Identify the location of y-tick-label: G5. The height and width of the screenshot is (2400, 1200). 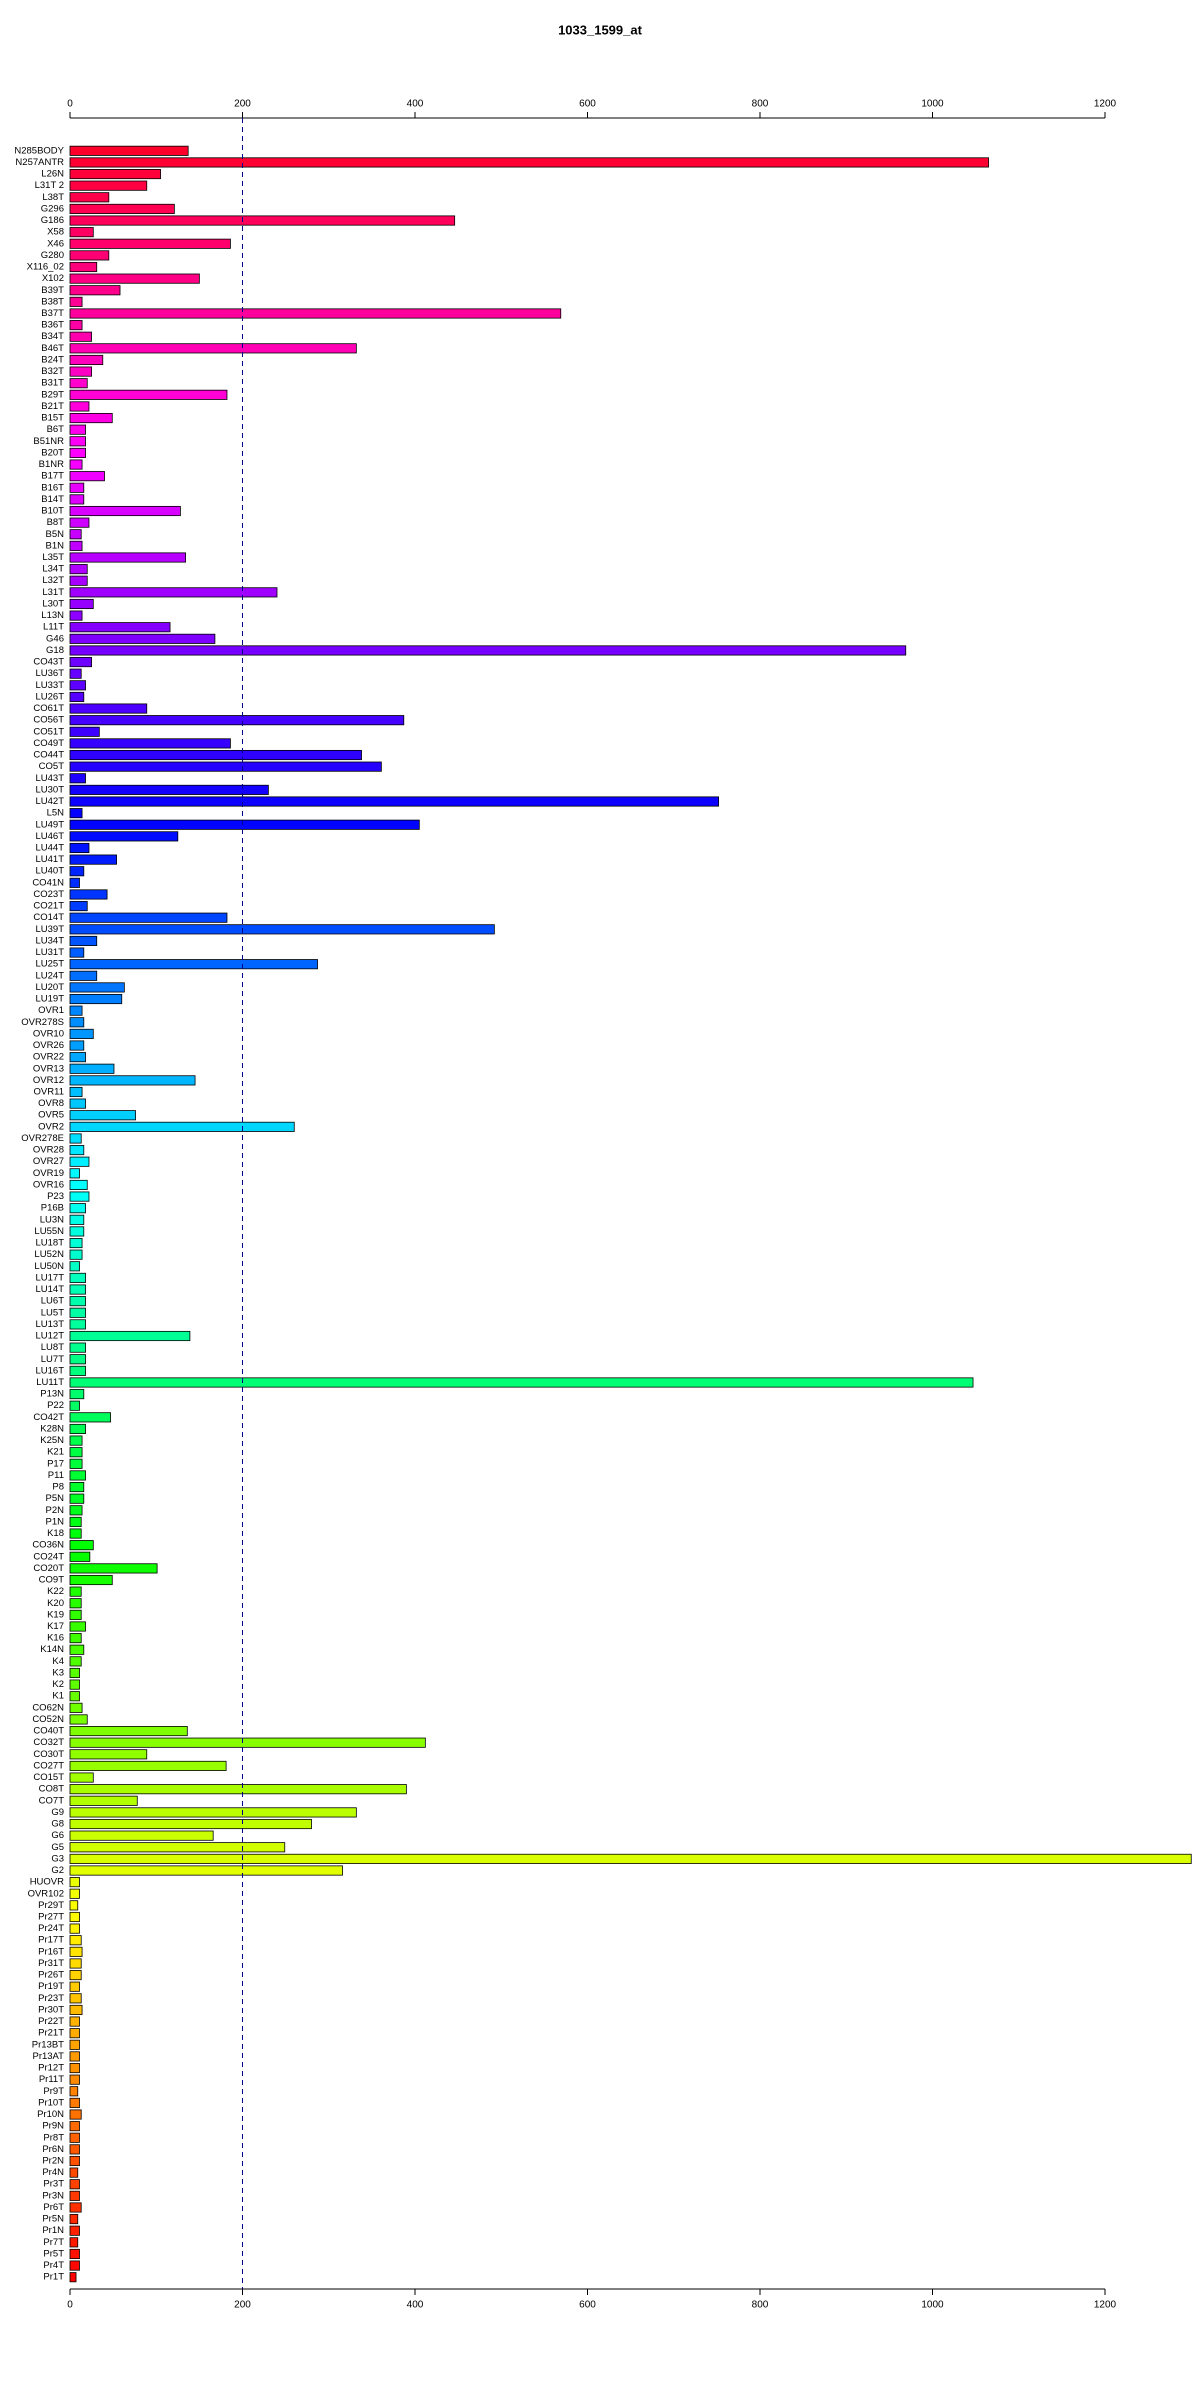
(57, 1847).